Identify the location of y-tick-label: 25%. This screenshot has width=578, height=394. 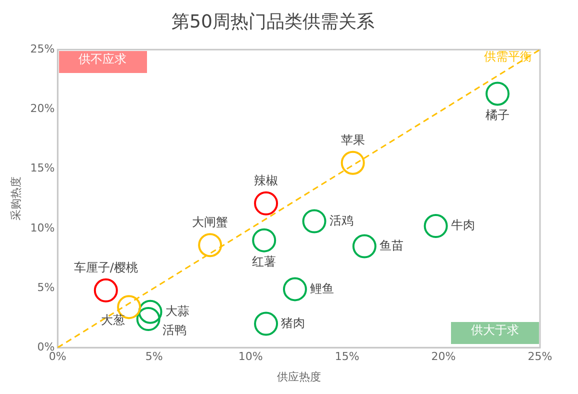
(42, 49).